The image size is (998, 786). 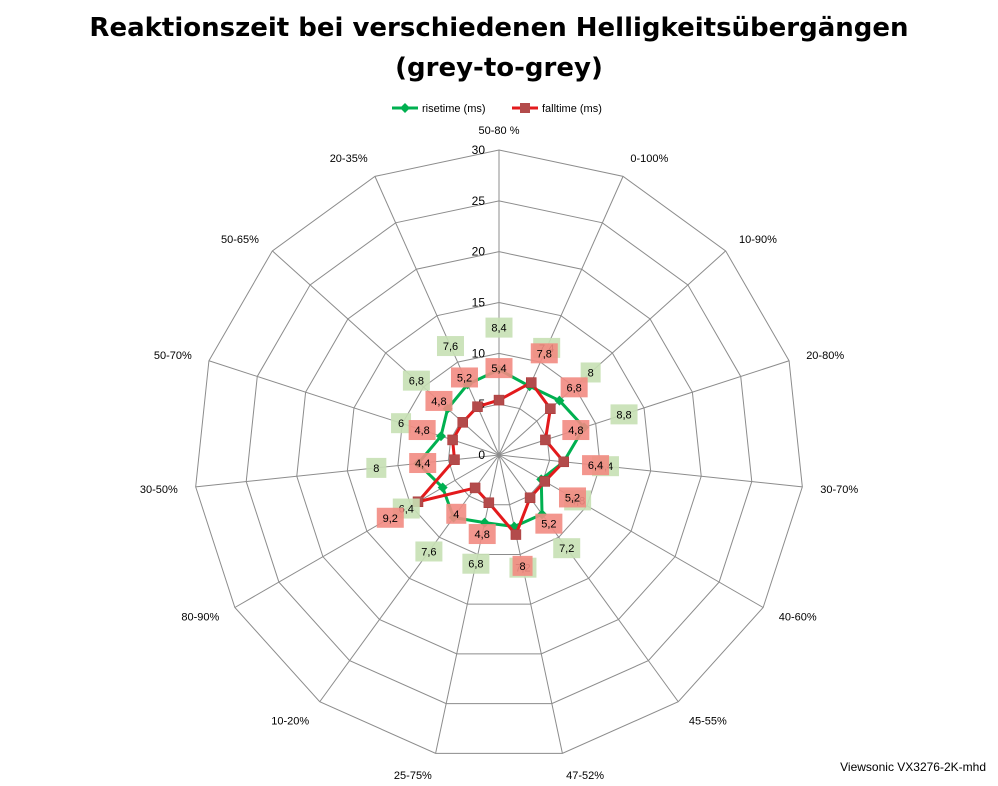 I want to click on risetime-label-0: 8,4, so click(x=498, y=329).